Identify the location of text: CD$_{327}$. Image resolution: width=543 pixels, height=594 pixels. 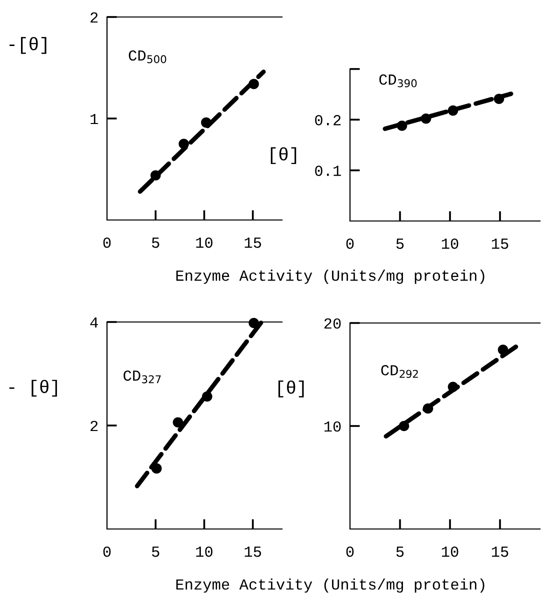
(142, 377).